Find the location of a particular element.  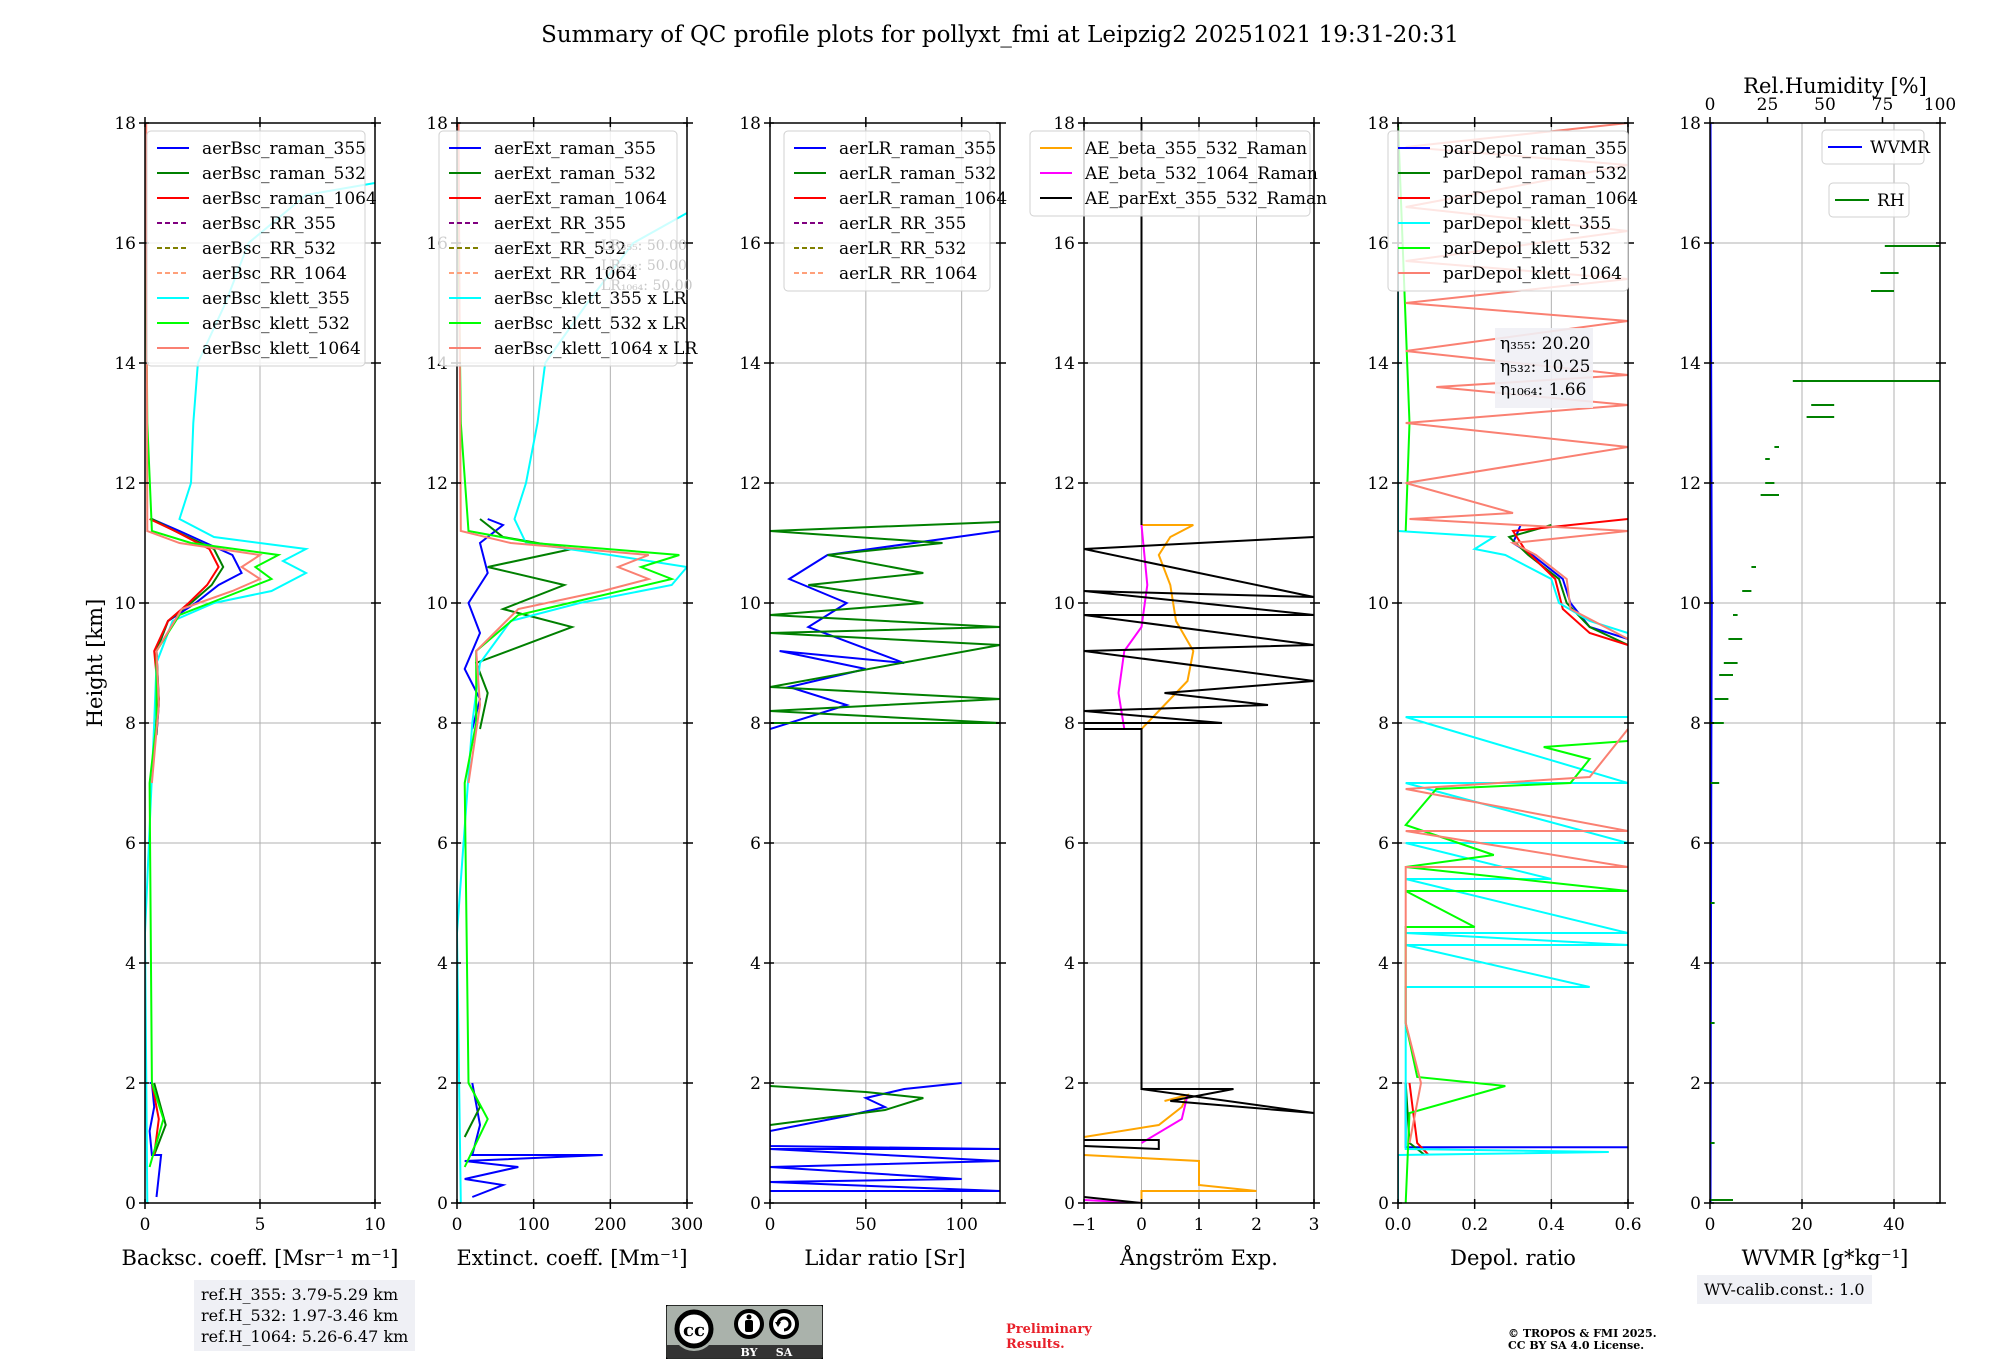

cc-text: cc is located at coordinates (694, 1330).